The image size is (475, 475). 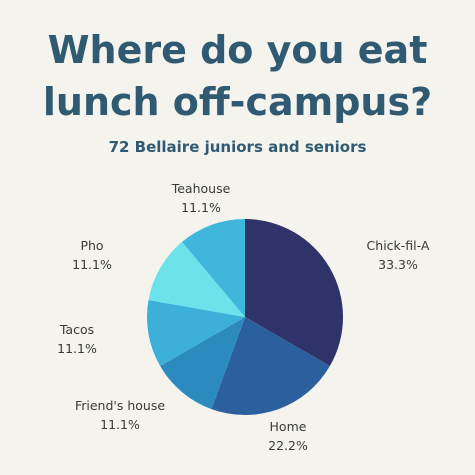 I want to click on slice-label-name: Tacos, so click(x=76, y=329).